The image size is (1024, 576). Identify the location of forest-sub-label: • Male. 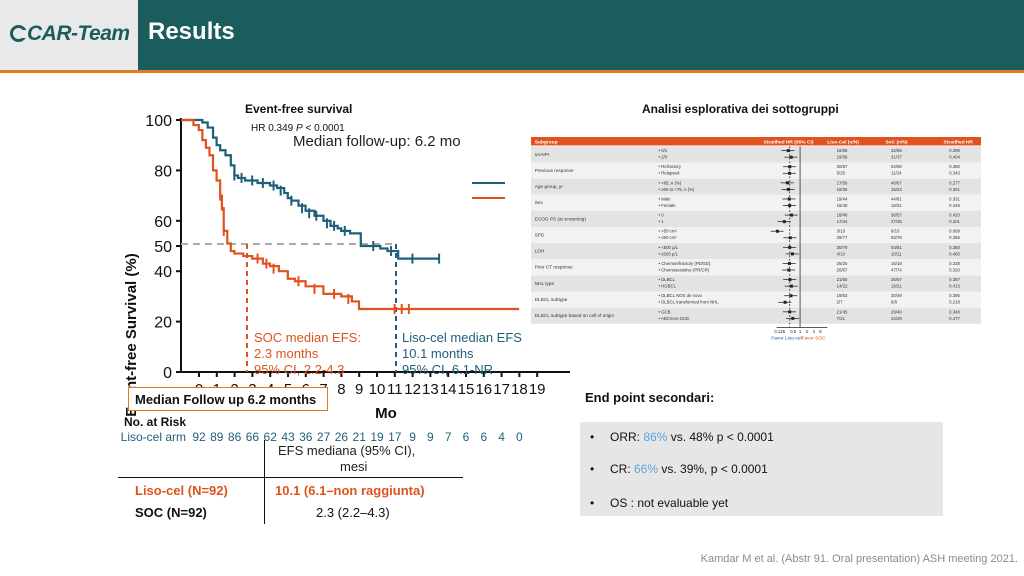
(665, 198).